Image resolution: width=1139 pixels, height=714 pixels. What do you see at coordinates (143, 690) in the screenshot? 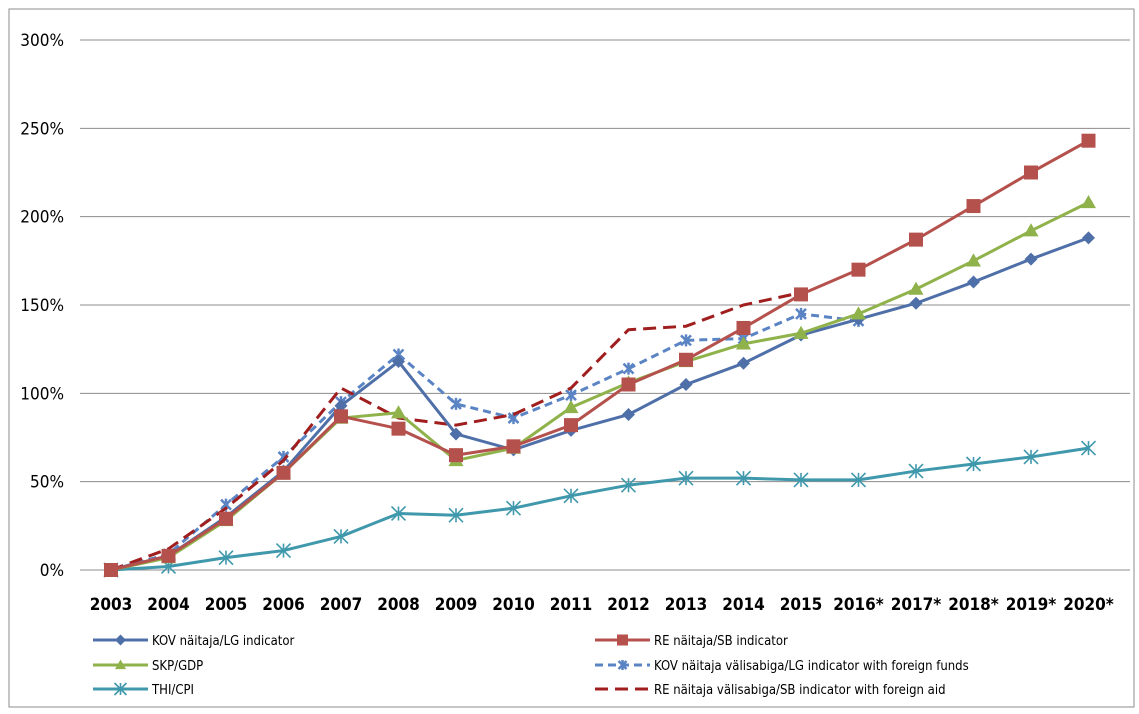
I see `legend-item: THI/CPI` at bounding box center [143, 690].